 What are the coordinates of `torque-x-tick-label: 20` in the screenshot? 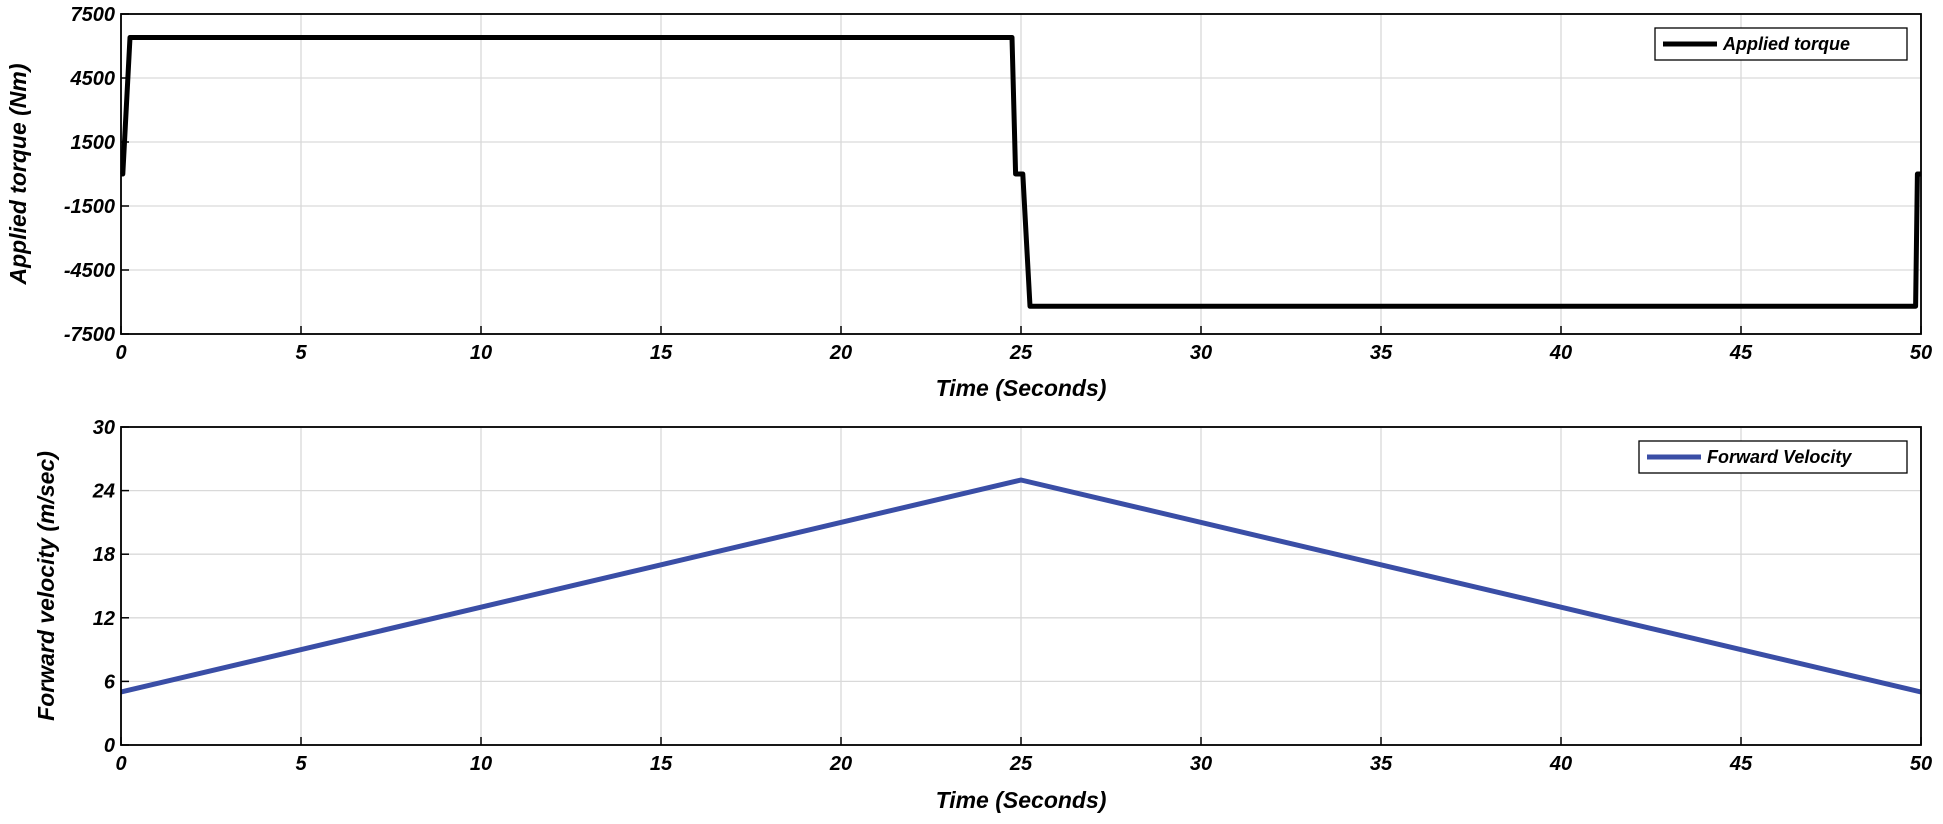 It's located at (840, 353).